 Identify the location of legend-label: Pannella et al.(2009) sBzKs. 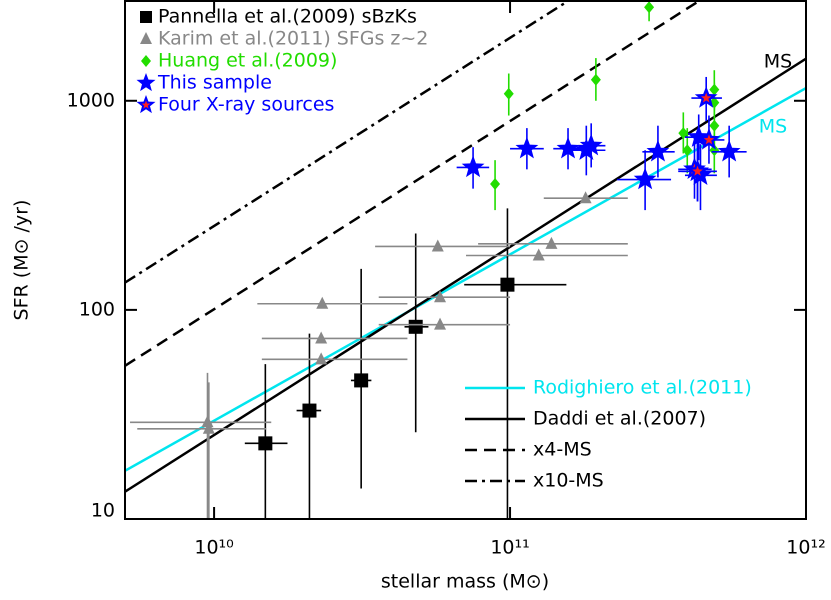
(287, 17).